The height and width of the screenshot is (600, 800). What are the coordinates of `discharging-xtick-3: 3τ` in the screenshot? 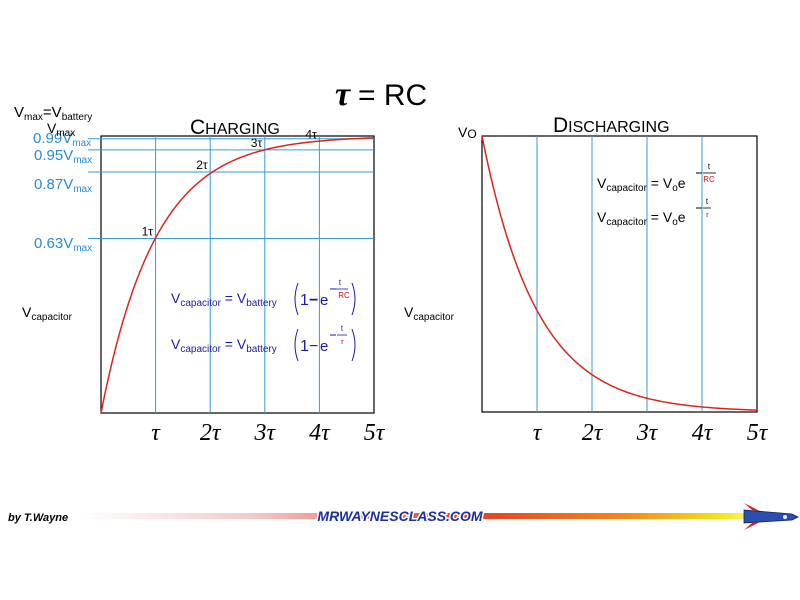 It's located at (647, 433).